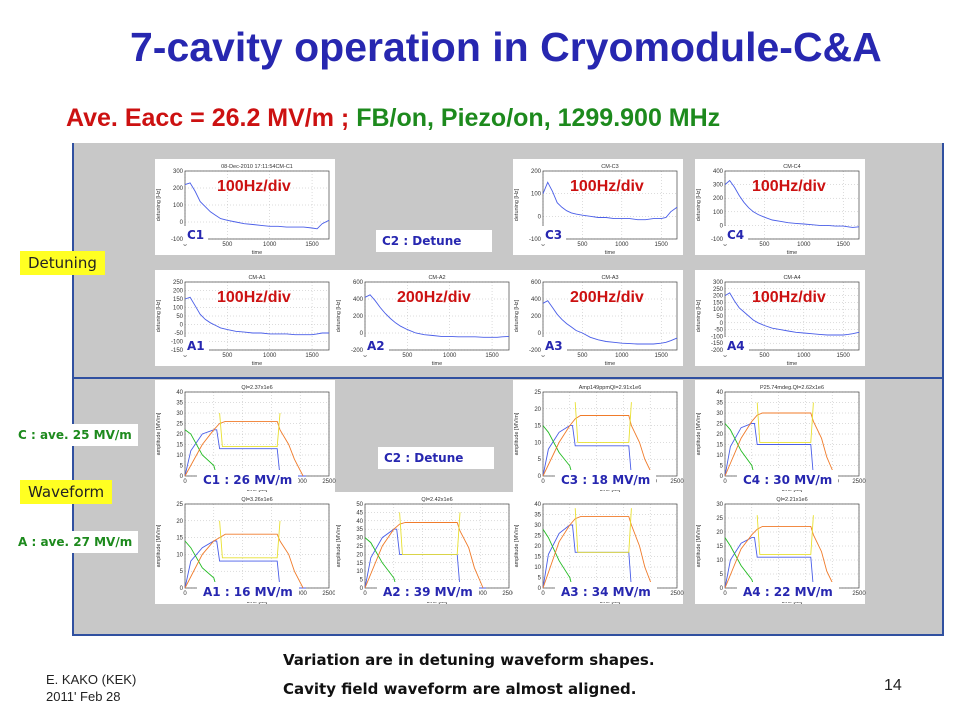 The image size is (960, 720). I want to click on field-label-A2w: A2 : 39 MV/m, so click(428, 592).